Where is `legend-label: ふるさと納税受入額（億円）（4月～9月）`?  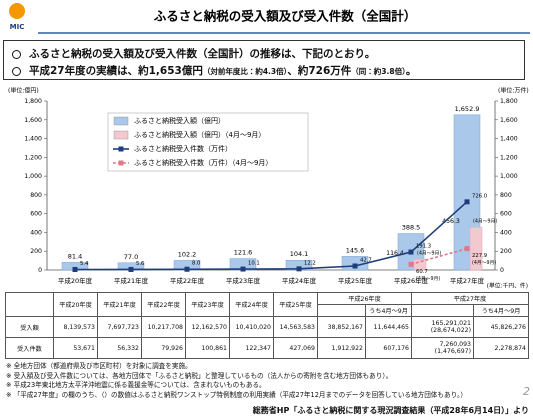
legend-label: ふるさと納税受入額（億円）（4月～9月） is located at coordinates (199, 134).